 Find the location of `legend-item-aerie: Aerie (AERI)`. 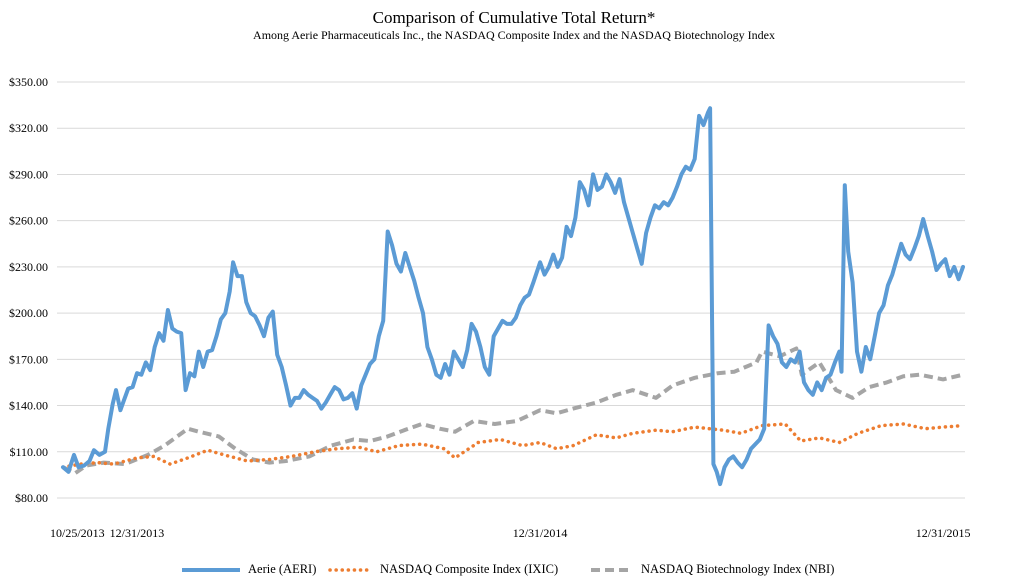

legend-item-aerie: Aerie (AERI) is located at coordinates (249, 569).